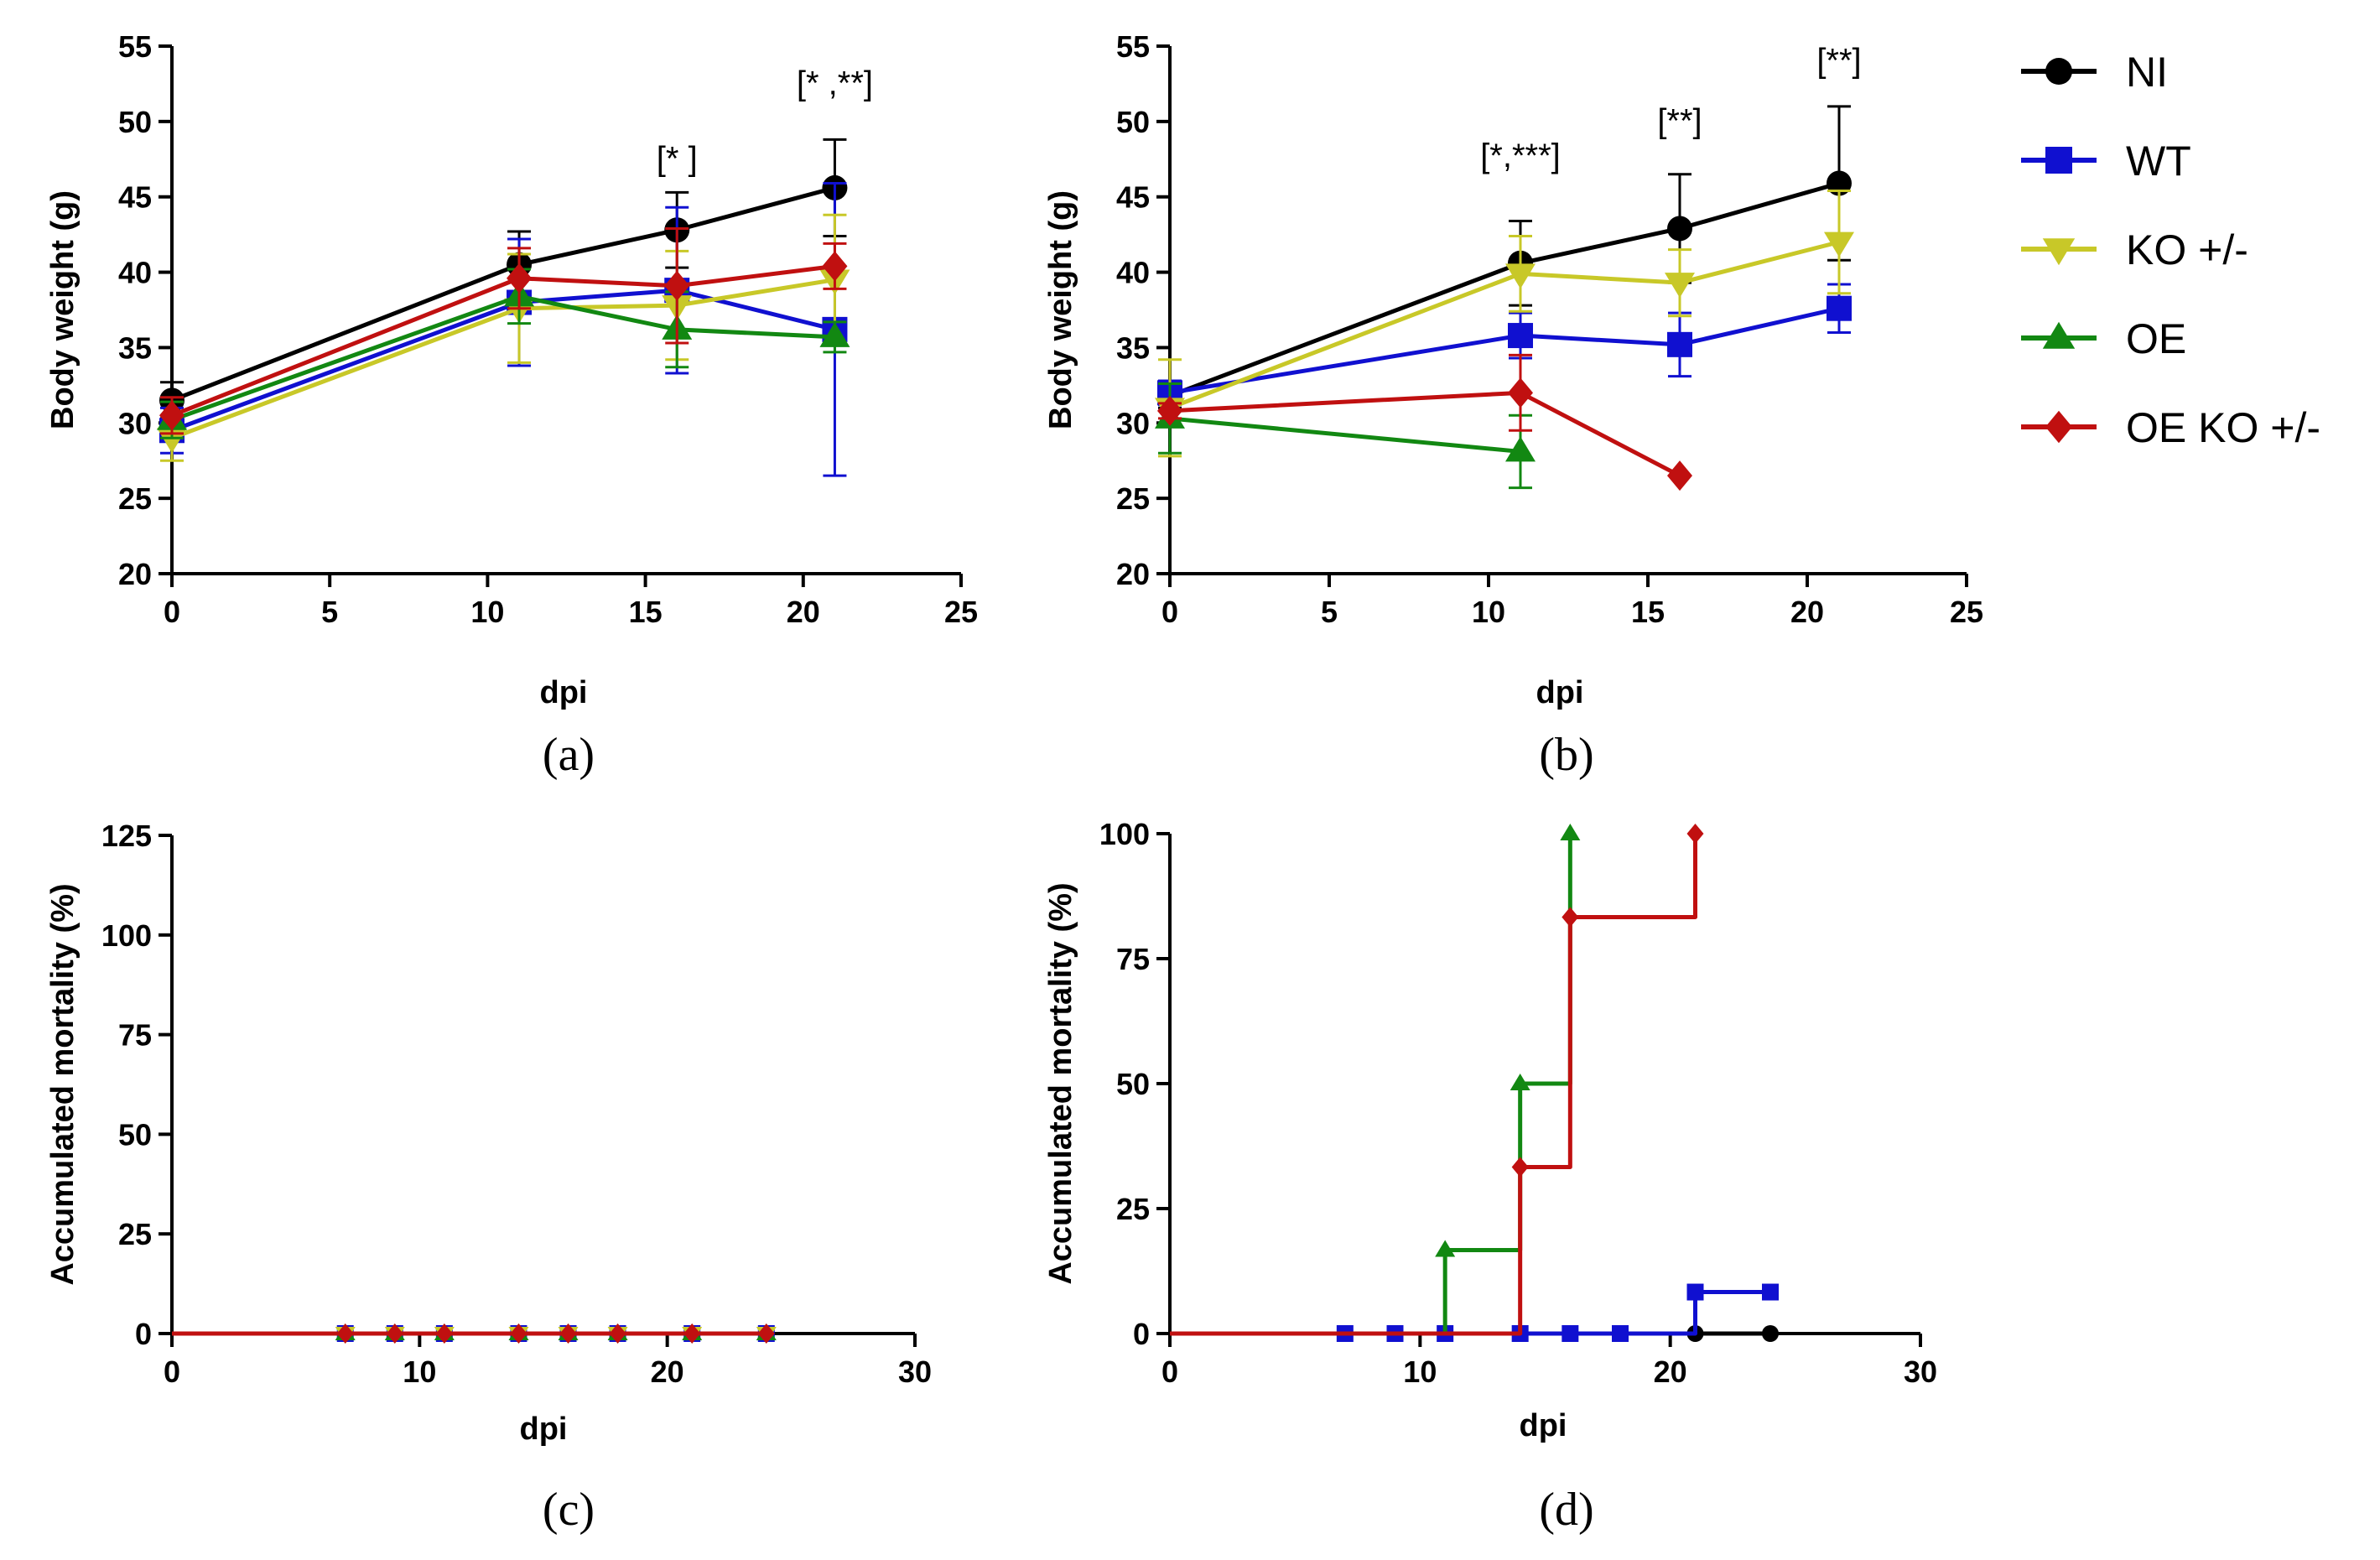  Describe the element at coordinates (569, 1510) in the screenshot. I see `panel-label: (c)` at that location.